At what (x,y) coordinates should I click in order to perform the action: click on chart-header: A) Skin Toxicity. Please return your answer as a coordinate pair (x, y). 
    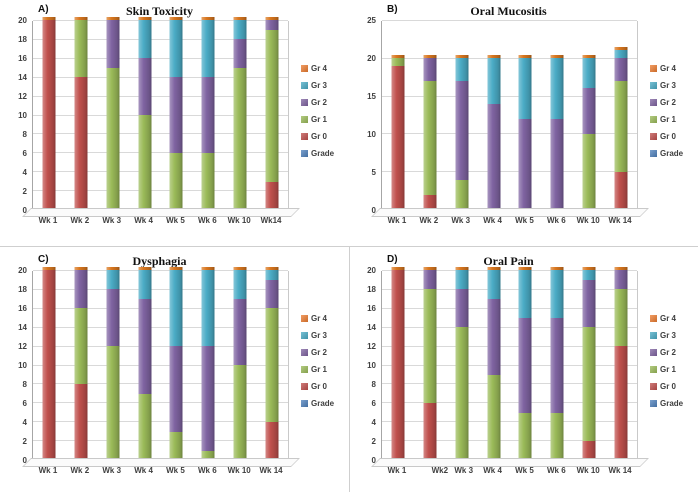
    Looking at the image, I should click on (159, 12).